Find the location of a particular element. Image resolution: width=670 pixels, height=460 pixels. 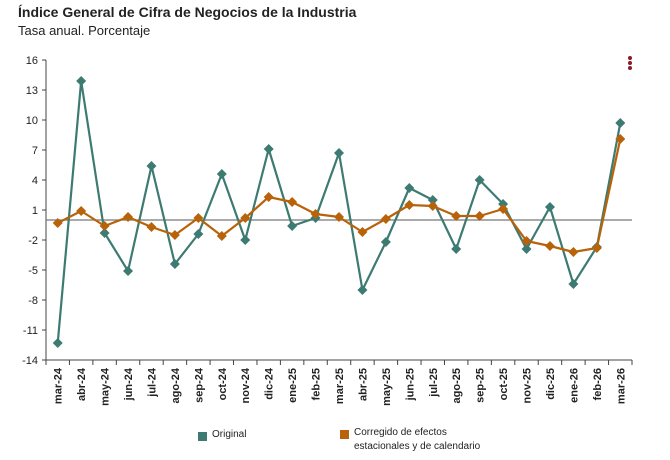

x-tick-label: mar-25 is located at coordinates (340, 386).